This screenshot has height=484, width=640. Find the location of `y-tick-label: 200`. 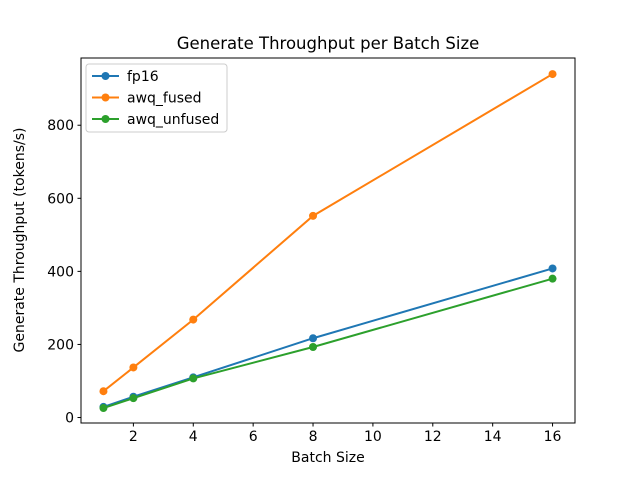

y-tick-label: 200 is located at coordinates (60, 345).